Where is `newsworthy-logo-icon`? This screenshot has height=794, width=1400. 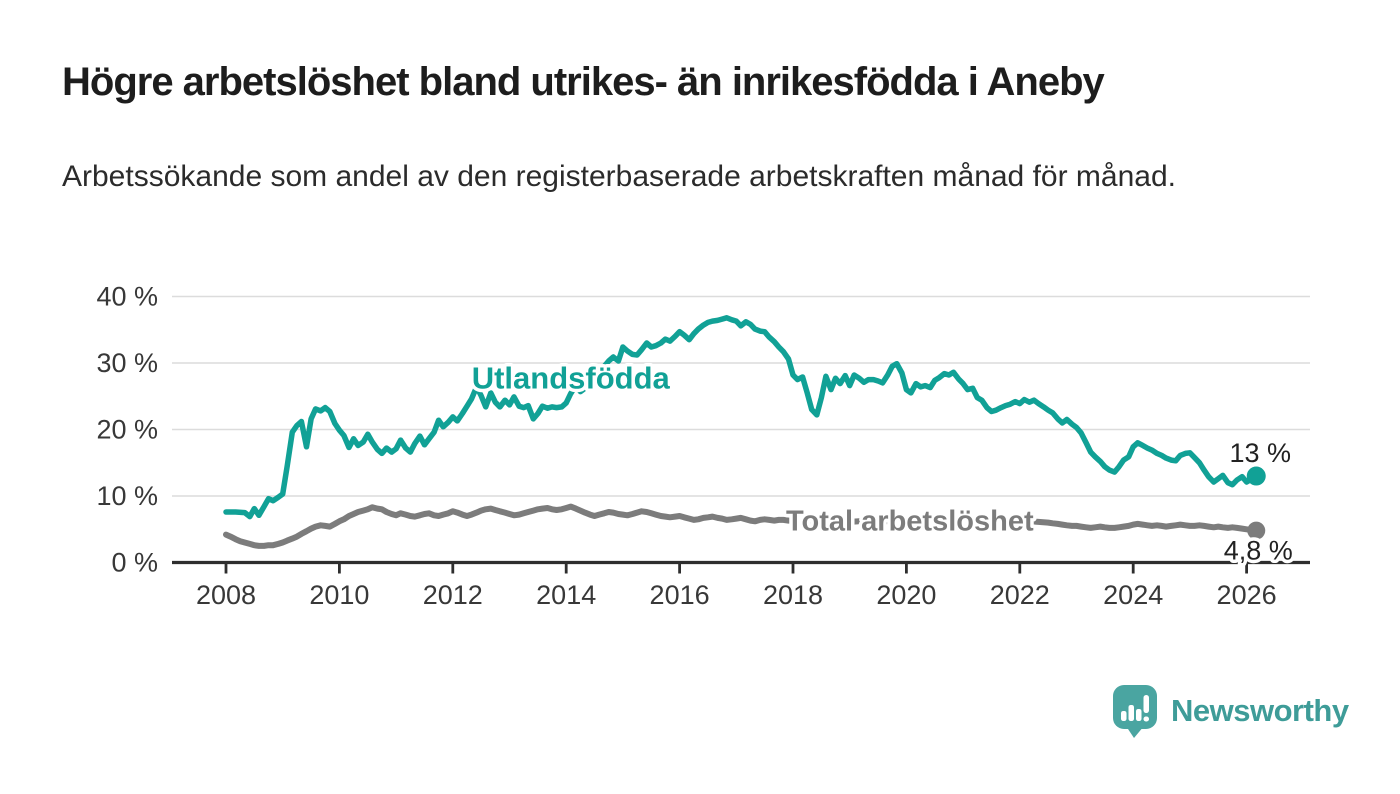 newsworthy-logo-icon is located at coordinates (1135, 711).